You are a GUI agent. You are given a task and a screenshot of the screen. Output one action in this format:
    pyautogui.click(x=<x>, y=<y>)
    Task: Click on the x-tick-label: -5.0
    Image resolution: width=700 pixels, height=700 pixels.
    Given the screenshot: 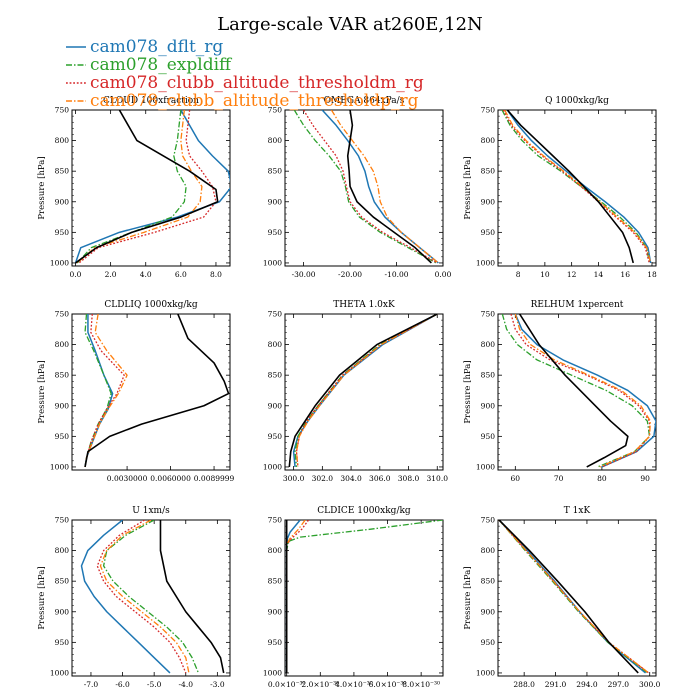 What is the action you would take?
    pyautogui.click(x=154, y=684)
    